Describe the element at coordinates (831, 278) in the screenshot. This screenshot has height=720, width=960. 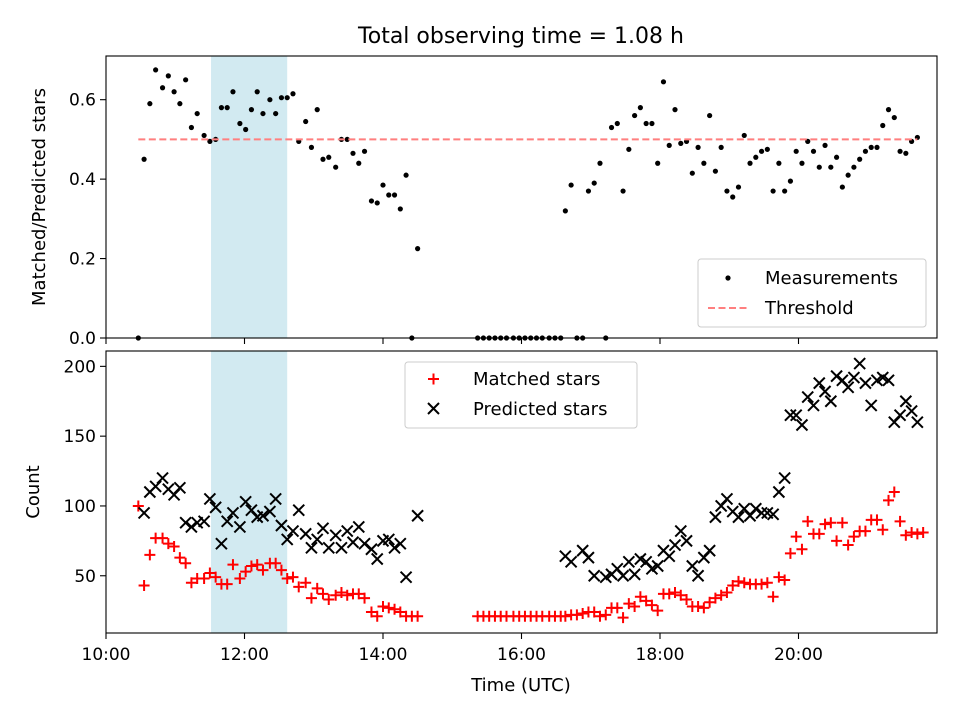
I see `legend-measurements-label: Measurements` at that location.